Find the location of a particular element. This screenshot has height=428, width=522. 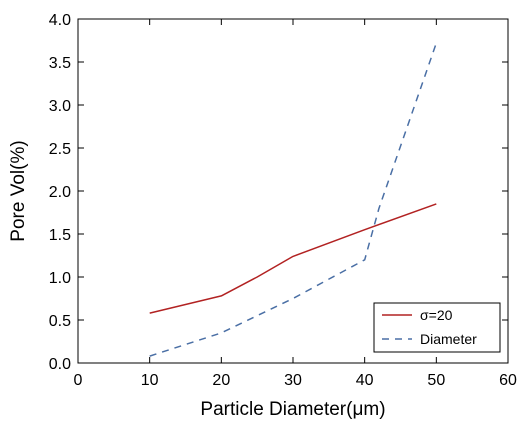

x-tick-label: 60 is located at coordinates (508, 380).